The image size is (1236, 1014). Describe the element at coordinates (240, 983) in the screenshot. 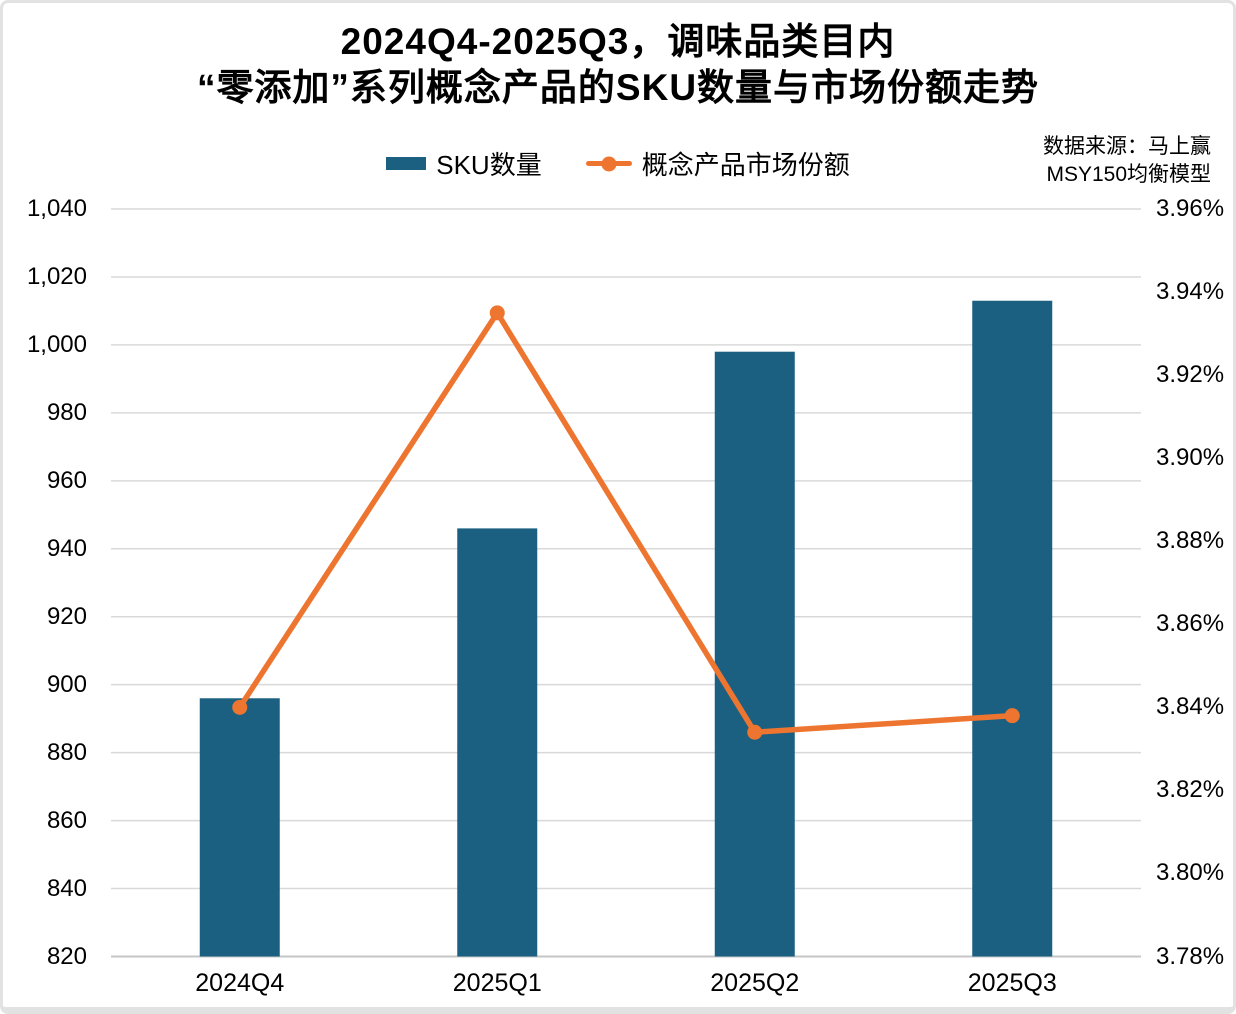

I see `x-axis-tick: 2024Q4` at that location.